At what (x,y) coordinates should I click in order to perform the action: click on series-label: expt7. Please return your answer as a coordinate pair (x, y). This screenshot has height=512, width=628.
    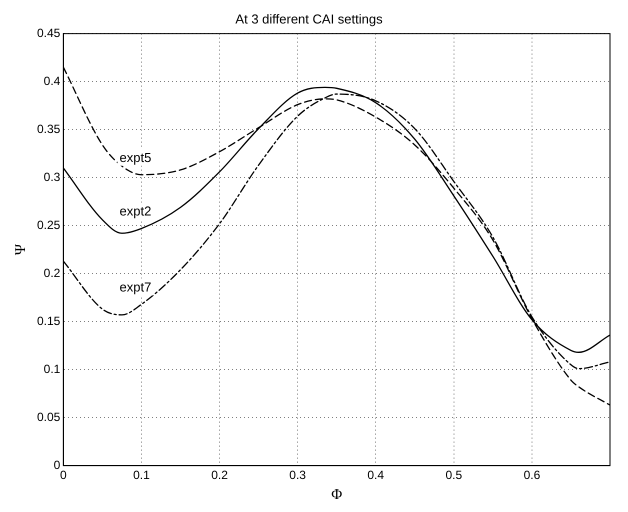
    Looking at the image, I should click on (136, 286).